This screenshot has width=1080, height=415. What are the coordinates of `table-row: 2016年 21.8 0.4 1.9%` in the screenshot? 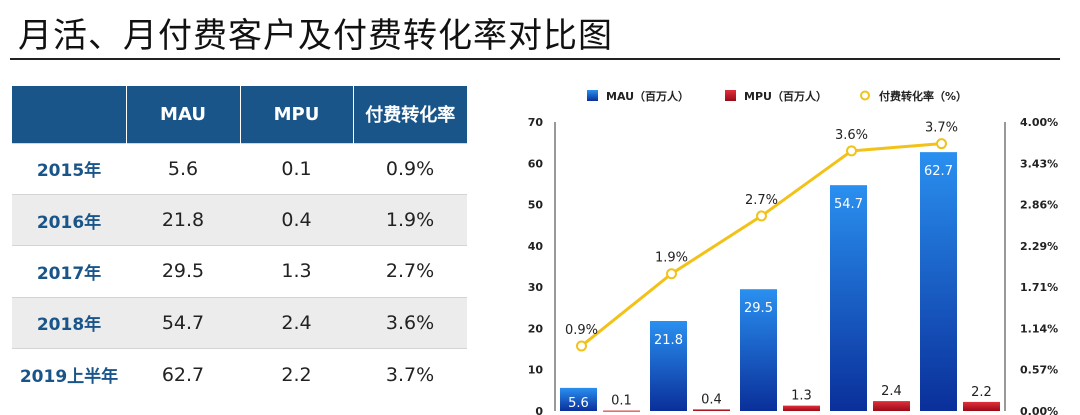 It's located at (239, 219).